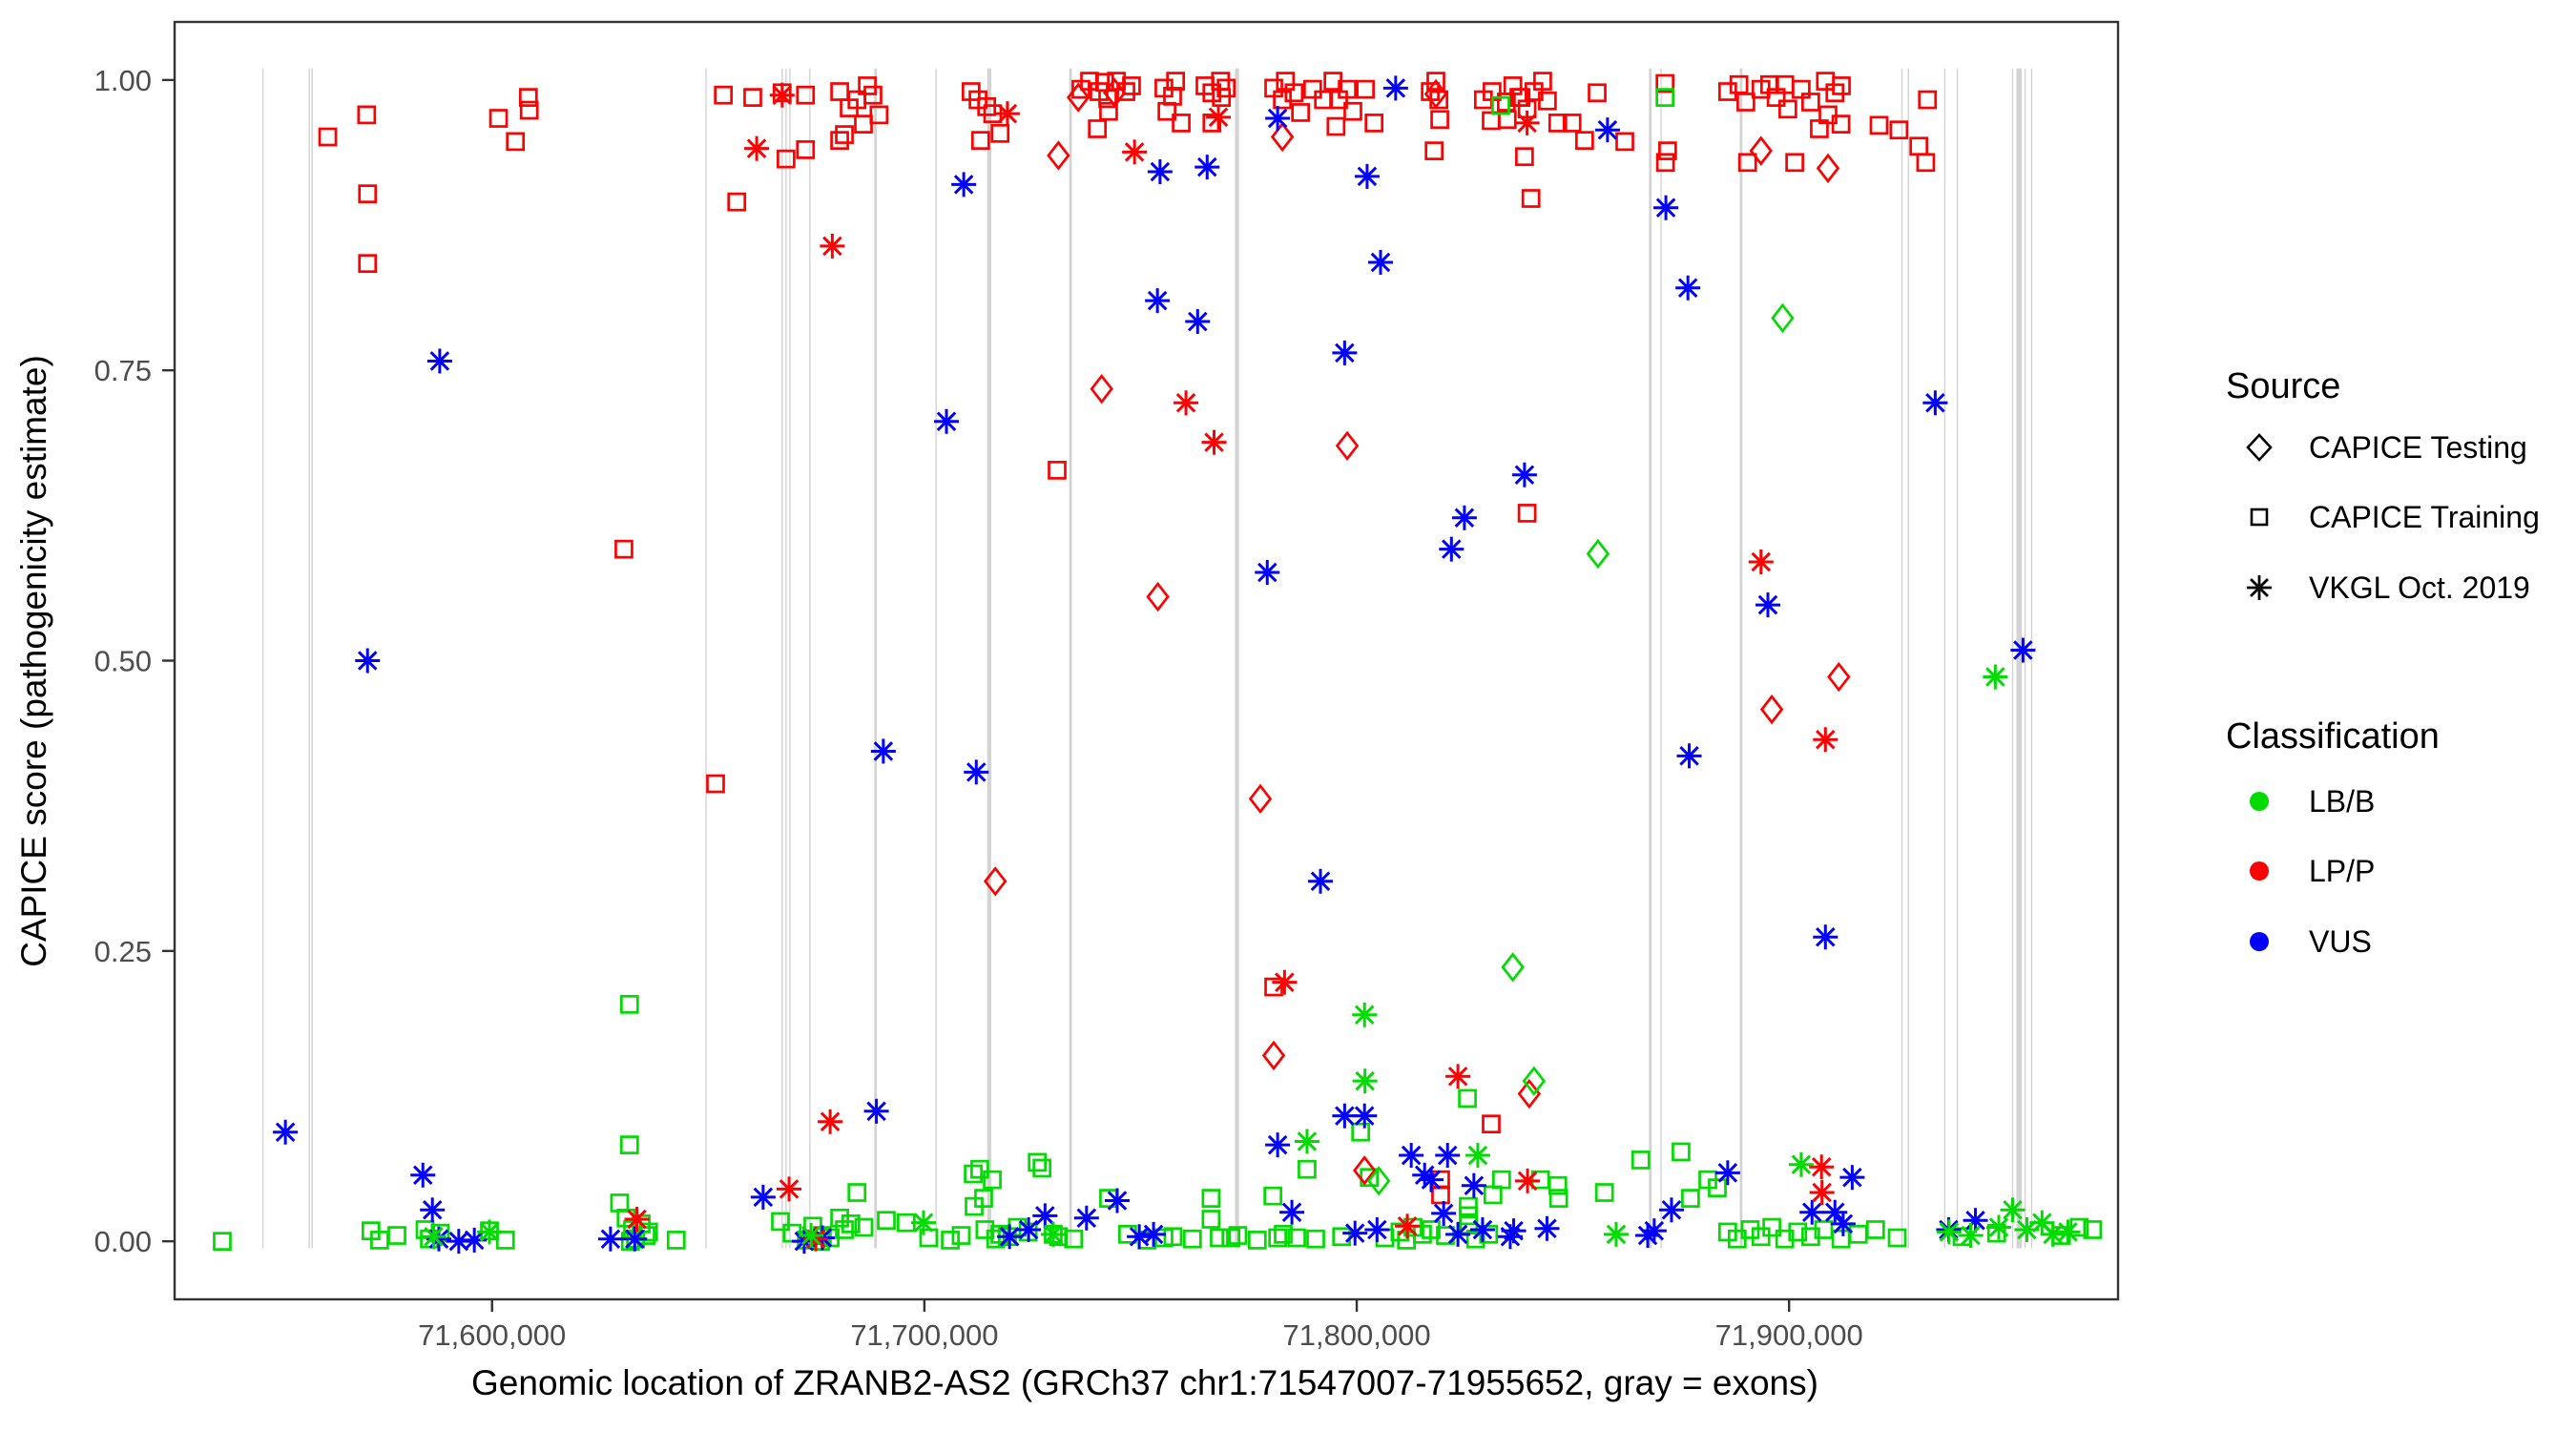  What do you see at coordinates (2283, 386) in the screenshot?
I see `legend-source-title: Source` at bounding box center [2283, 386].